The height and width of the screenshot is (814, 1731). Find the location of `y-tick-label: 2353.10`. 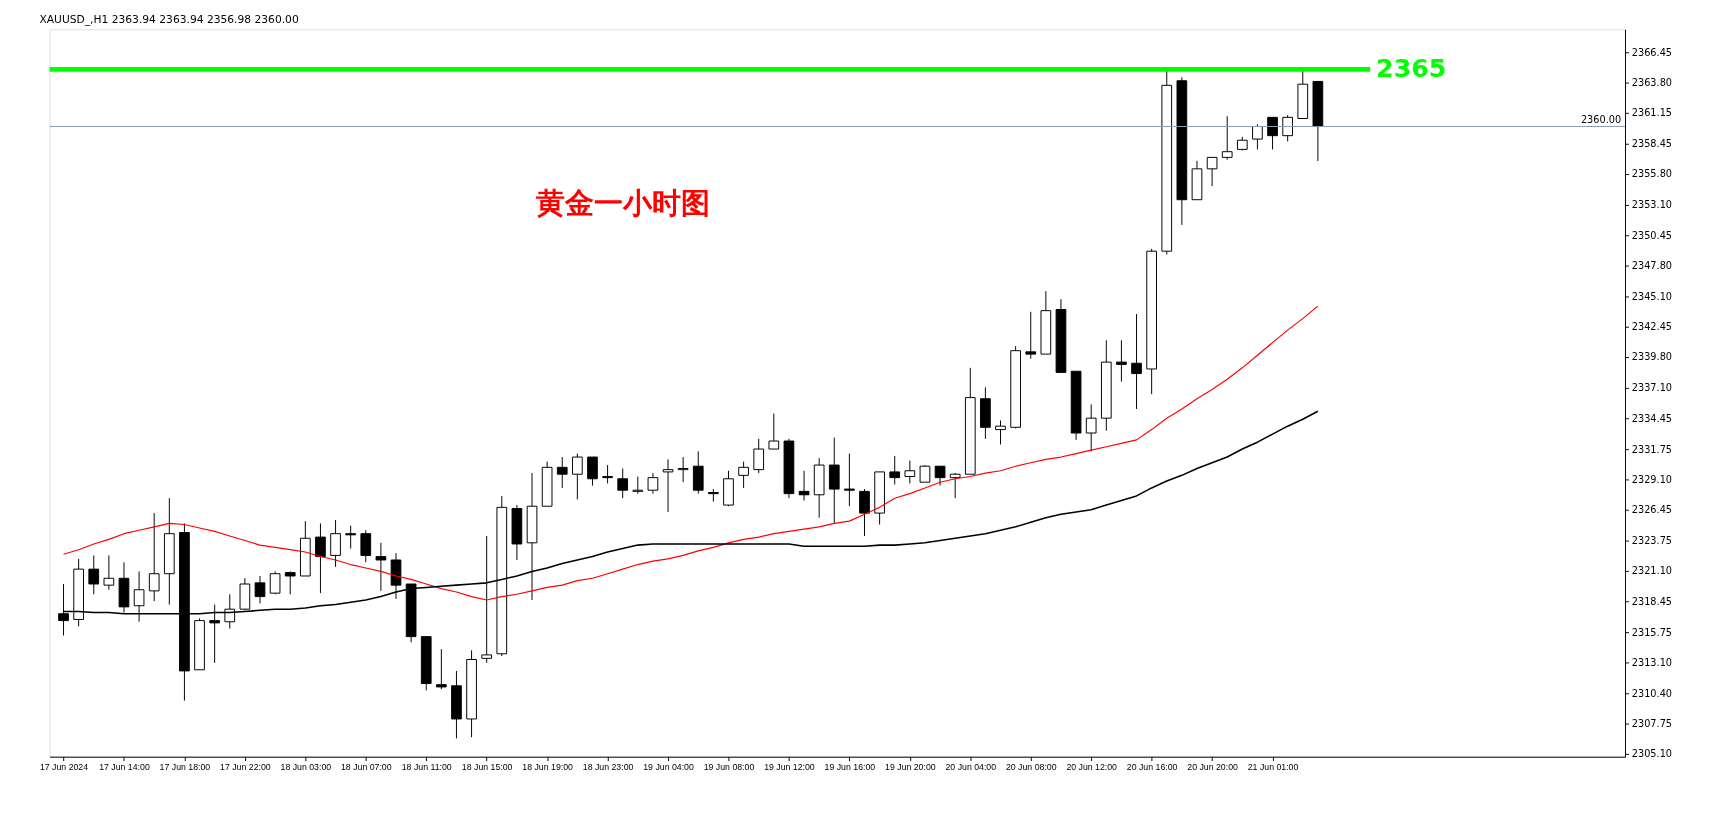

y-tick-label: 2353.10 is located at coordinates (1652, 205).